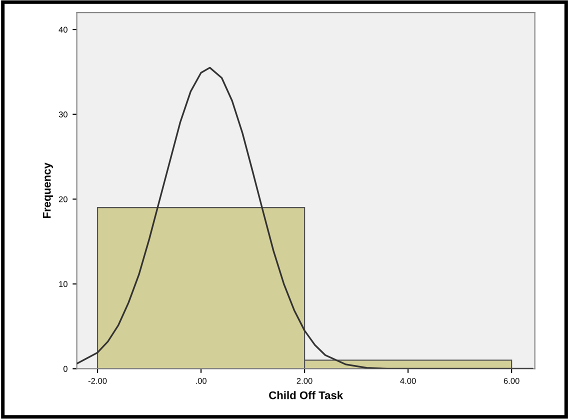 The height and width of the screenshot is (419, 569). Describe the element at coordinates (65, 369) in the screenshot. I see `y-tick-label: 0` at that location.